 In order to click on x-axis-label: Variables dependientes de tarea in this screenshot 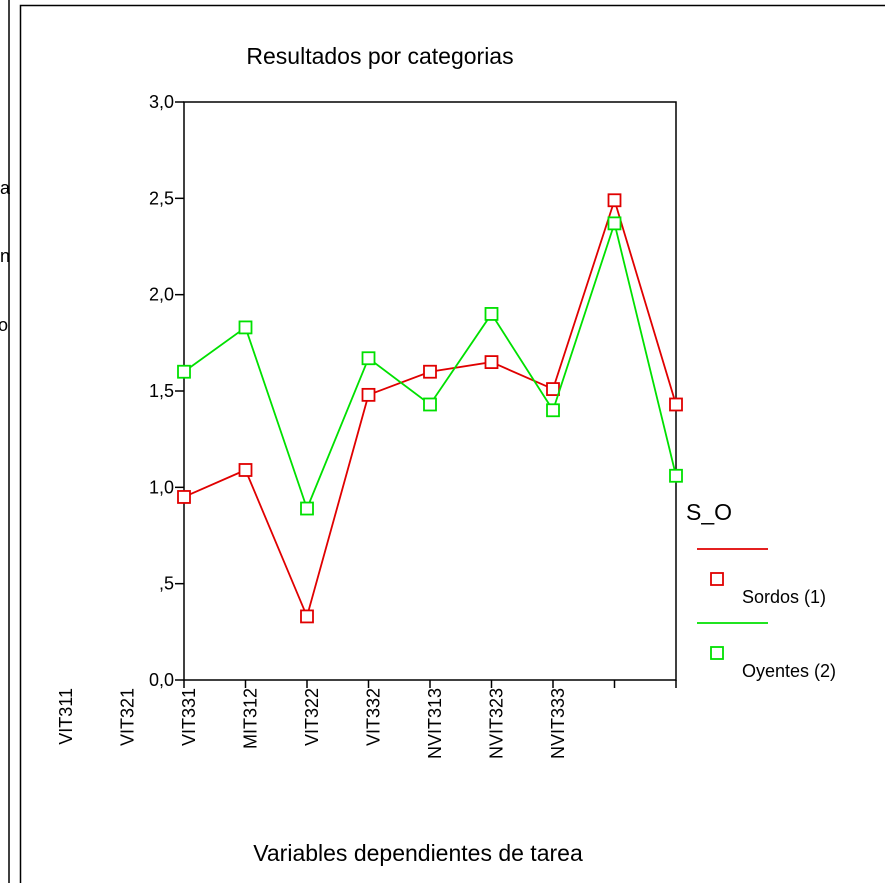, I will do `click(418, 853)`.